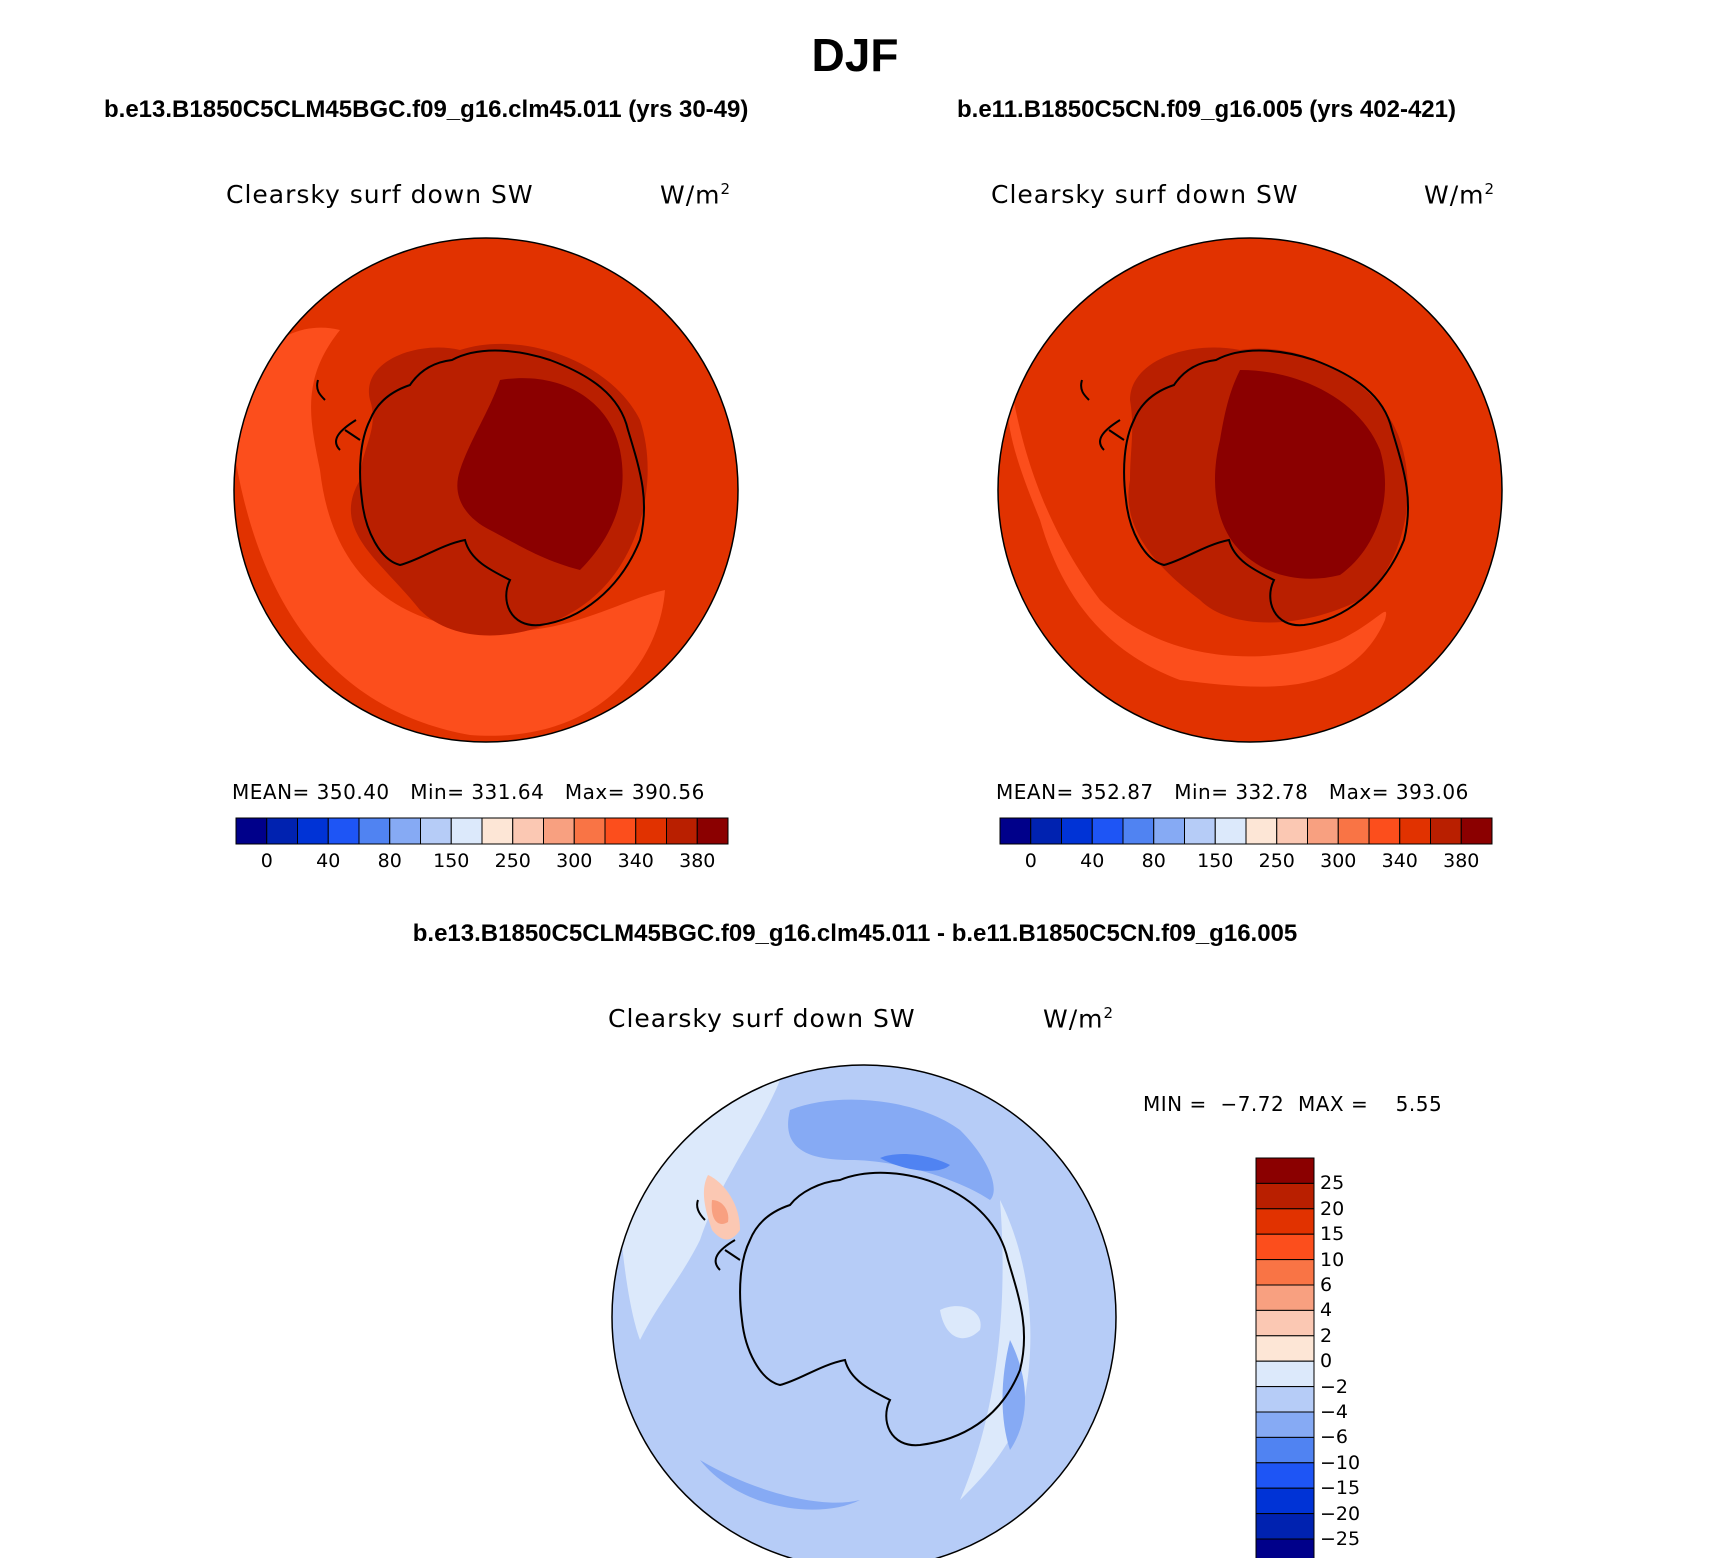 The height and width of the screenshot is (1558, 1710). I want to click on diff-max-value: 5.55, so click(1419, 1104).